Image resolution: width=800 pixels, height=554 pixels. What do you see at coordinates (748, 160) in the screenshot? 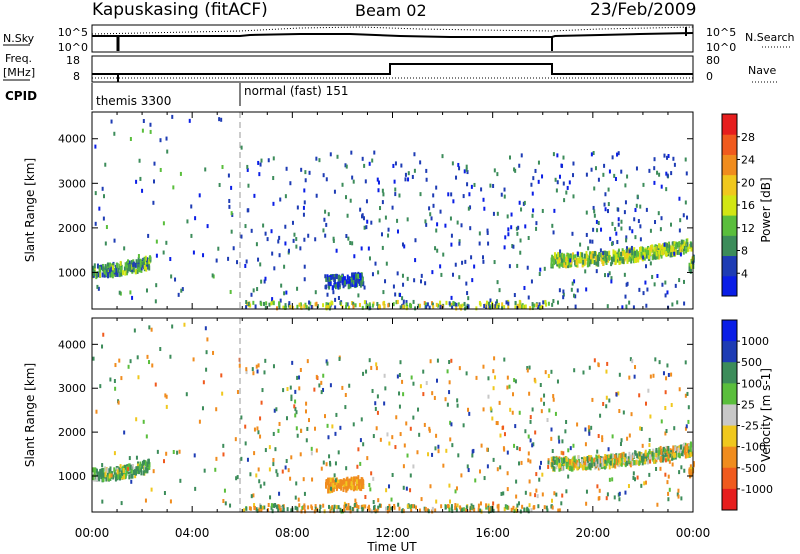
I see `colorbar-tick-label: 24` at bounding box center [748, 160].